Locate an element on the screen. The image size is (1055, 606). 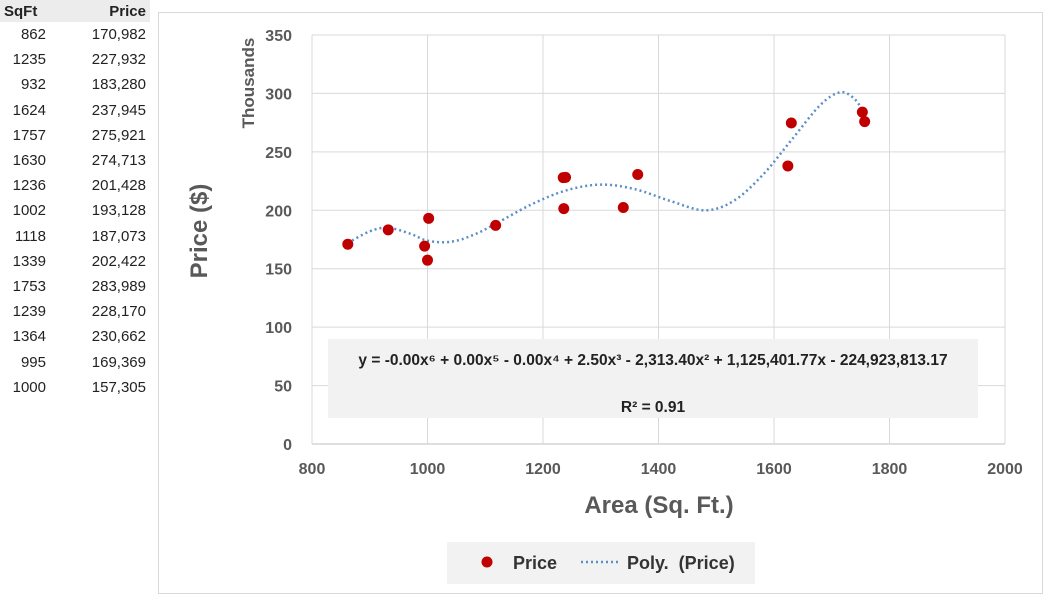
y-tick-label: 250 is located at coordinates (278, 153).